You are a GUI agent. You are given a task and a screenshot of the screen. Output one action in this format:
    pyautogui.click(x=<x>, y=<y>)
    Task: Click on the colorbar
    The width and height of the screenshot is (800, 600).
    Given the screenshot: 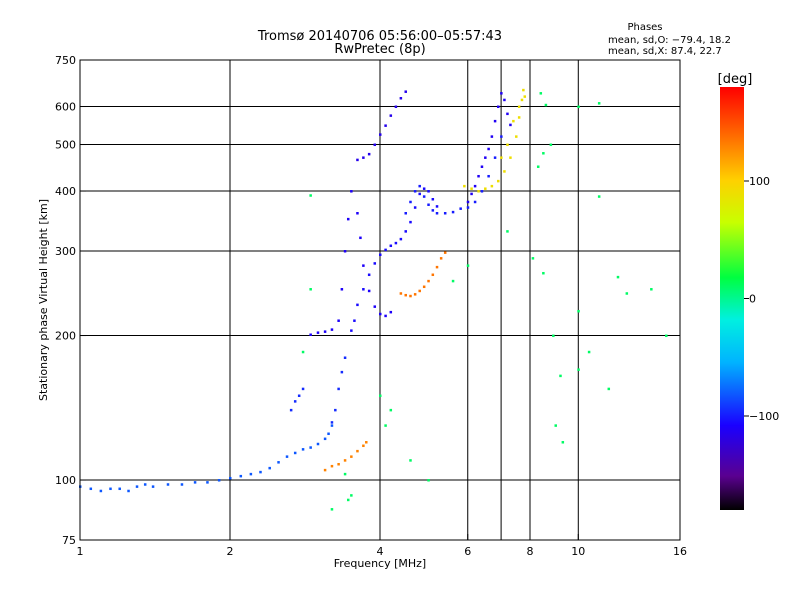 What is the action you would take?
    pyautogui.click(x=732, y=298)
    